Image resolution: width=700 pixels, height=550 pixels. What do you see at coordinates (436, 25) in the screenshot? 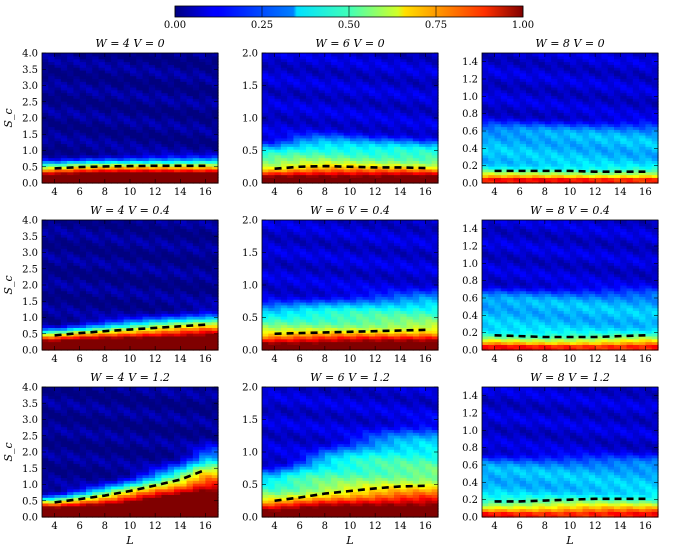
I see `colorbar-tick-label: 0.75` at bounding box center [436, 25].